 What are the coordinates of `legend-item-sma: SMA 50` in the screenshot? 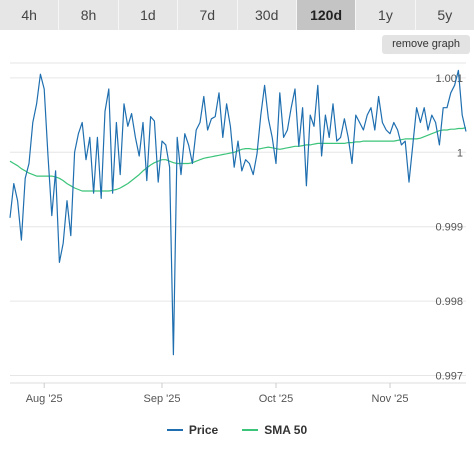 It's located at (274, 430).